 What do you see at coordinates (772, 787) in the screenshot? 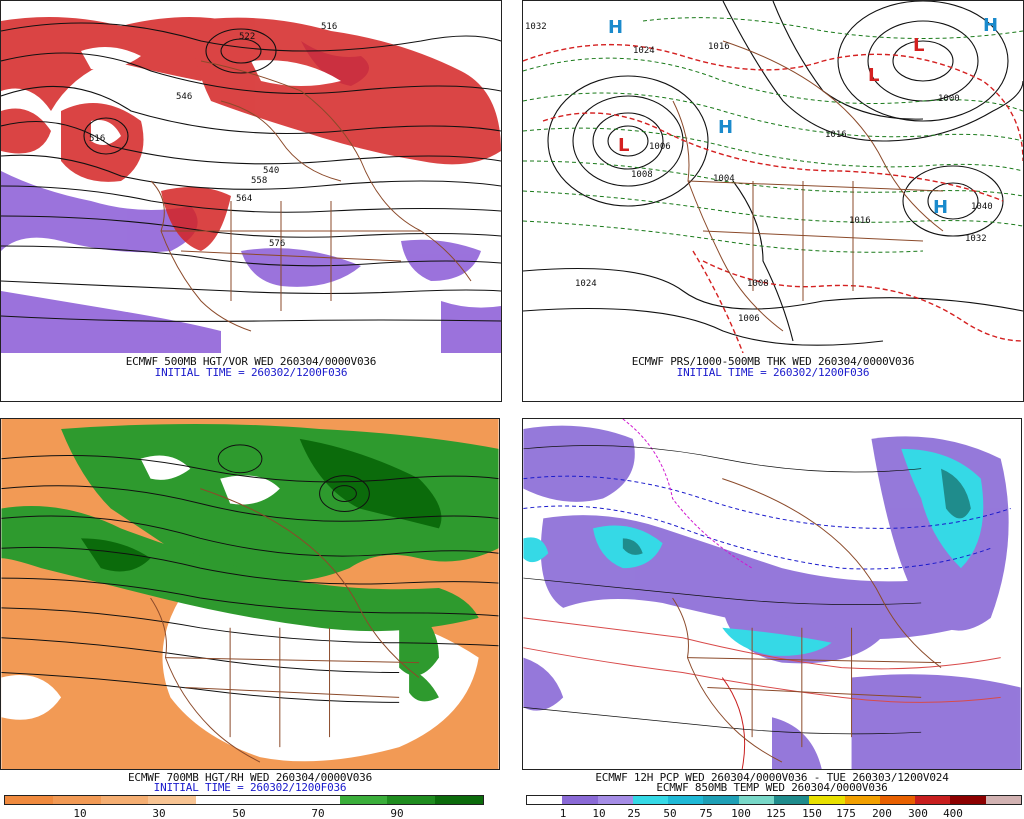
I see `panel-subtitle: ECMWF 850MB TEMP WED 260304/0000V036` at bounding box center [772, 787].